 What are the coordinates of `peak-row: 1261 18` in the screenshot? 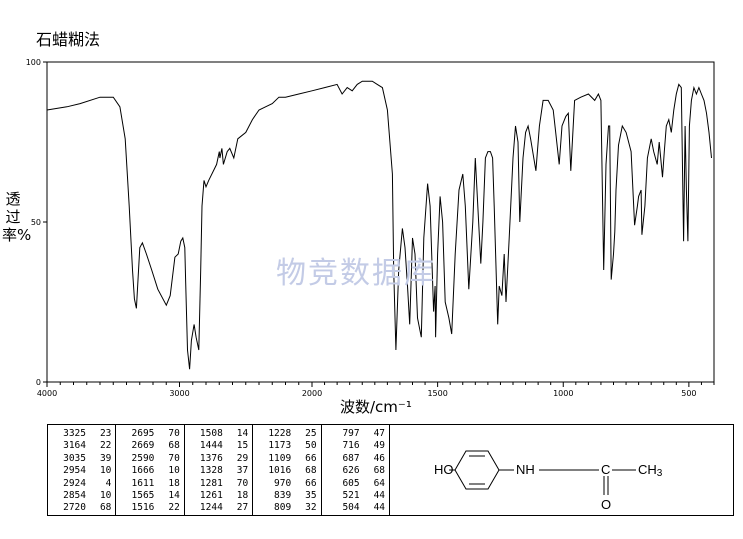 It's located at (218, 496).